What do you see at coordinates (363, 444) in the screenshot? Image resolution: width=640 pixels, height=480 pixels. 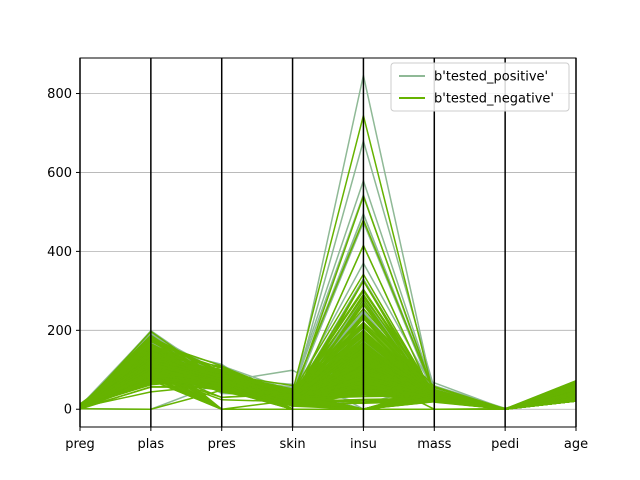 I see `x-tick-label-insu: insu` at bounding box center [363, 444].